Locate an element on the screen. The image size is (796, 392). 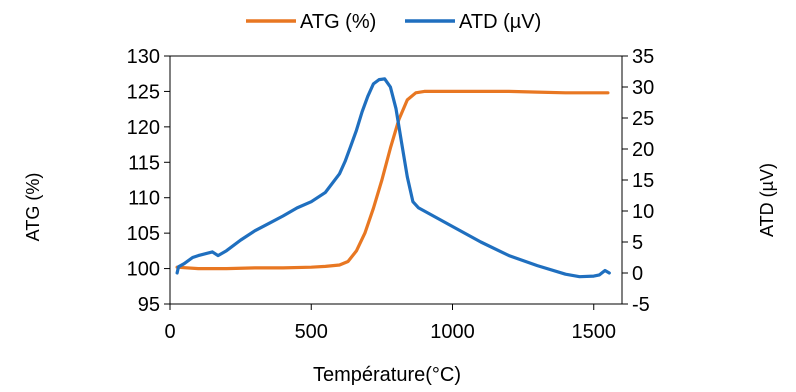
legend-label-atg: ATG (%) is located at coordinates (338, 22).